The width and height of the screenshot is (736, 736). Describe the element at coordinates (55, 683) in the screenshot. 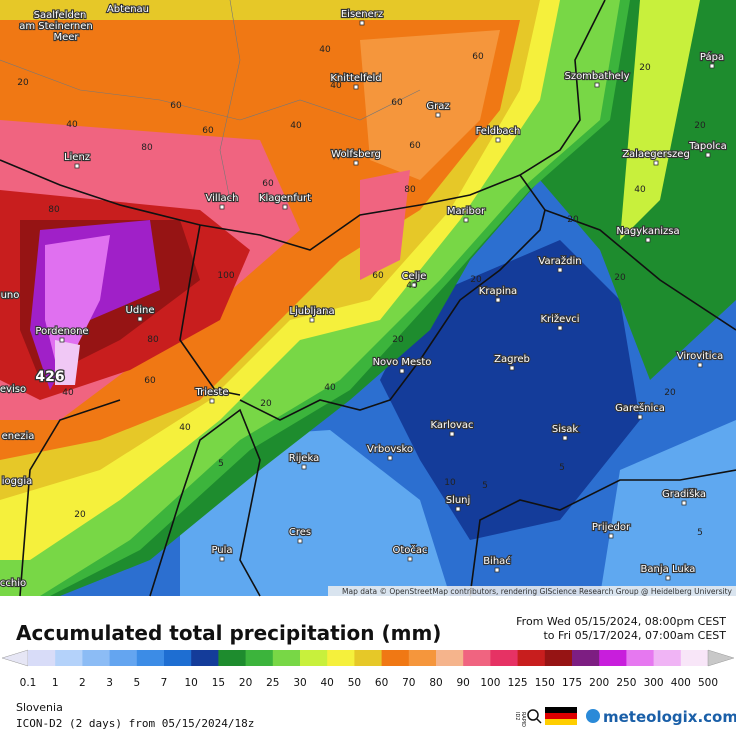

I see `legend-tick-label: 1` at that location.